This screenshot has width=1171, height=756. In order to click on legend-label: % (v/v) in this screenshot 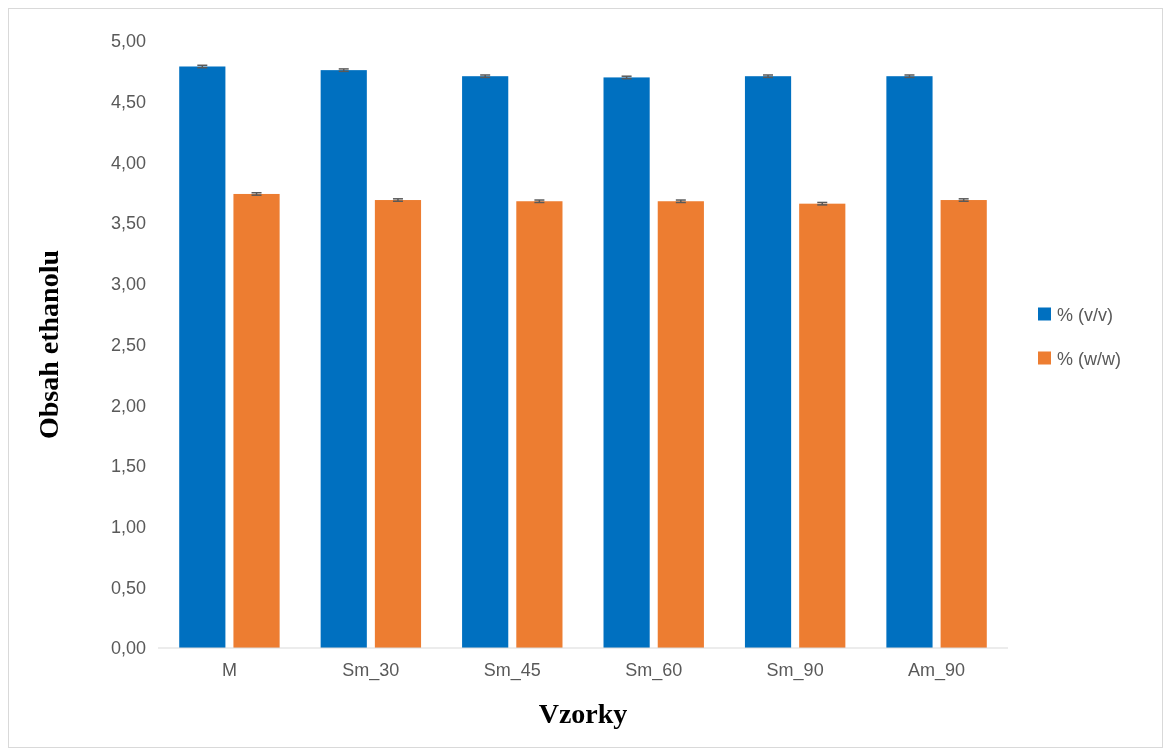, I will do `click(1085, 314)`.